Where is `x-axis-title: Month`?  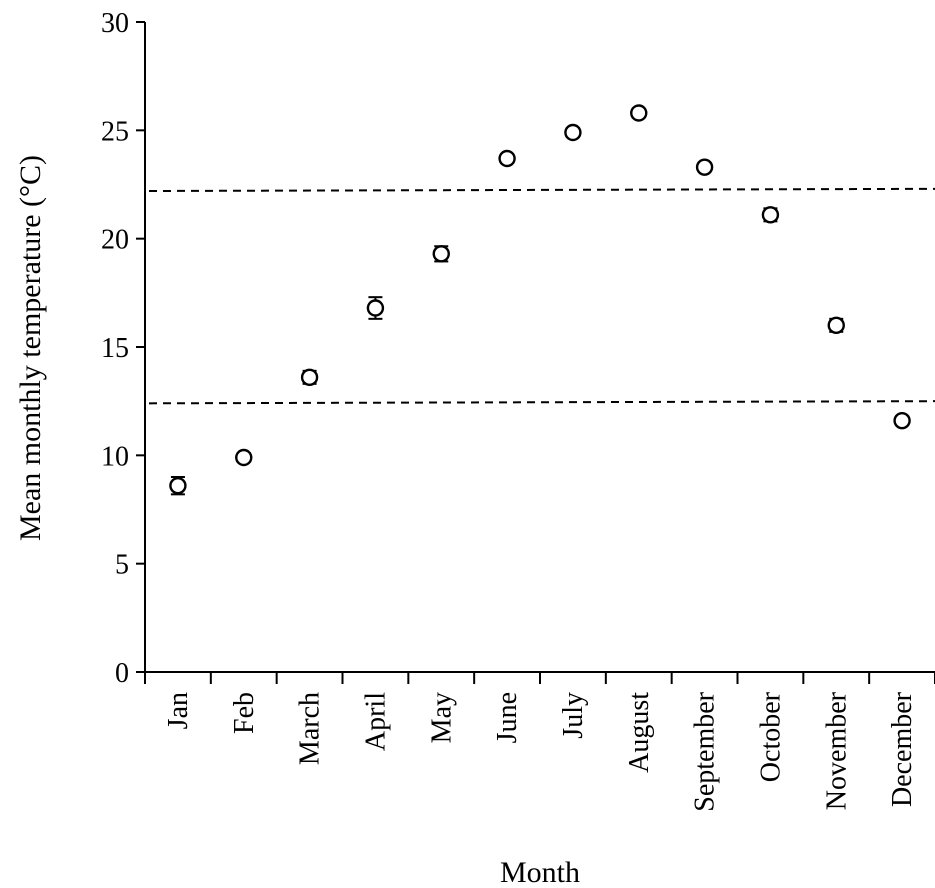 x-axis-title: Month is located at coordinates (540, 872).